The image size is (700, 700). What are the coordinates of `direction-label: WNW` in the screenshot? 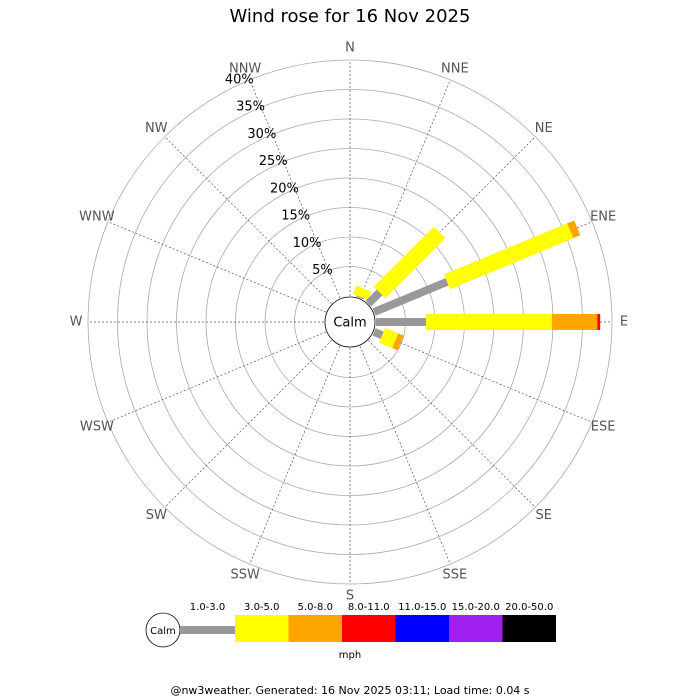 It's located at (97, 217).